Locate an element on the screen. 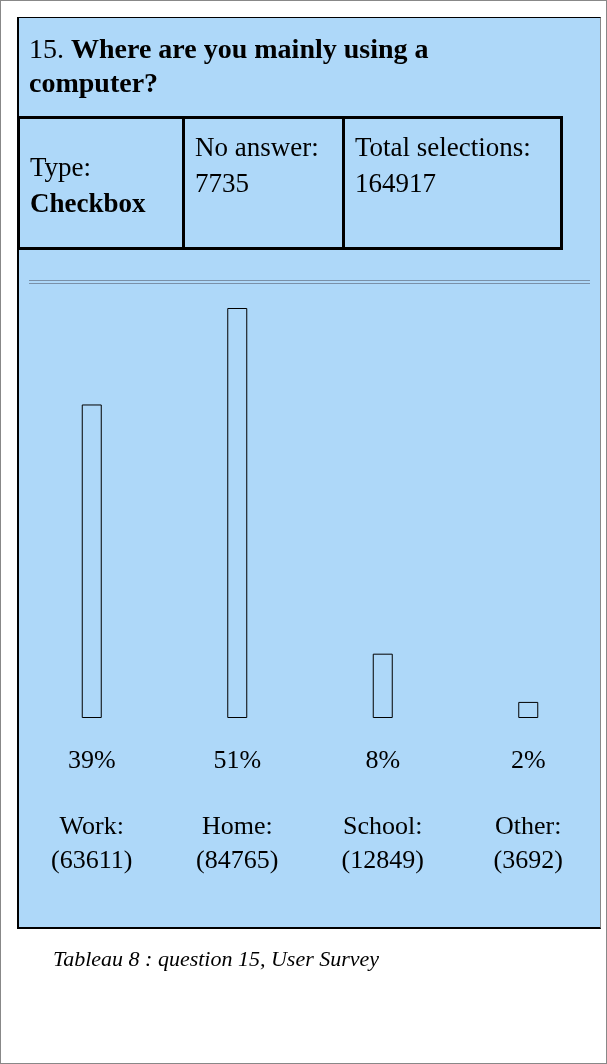 The width and height of the screenshot is (607, 1064). chart-title: 15. Where are you mainly using a computer? is located at coordinates (229, 66).